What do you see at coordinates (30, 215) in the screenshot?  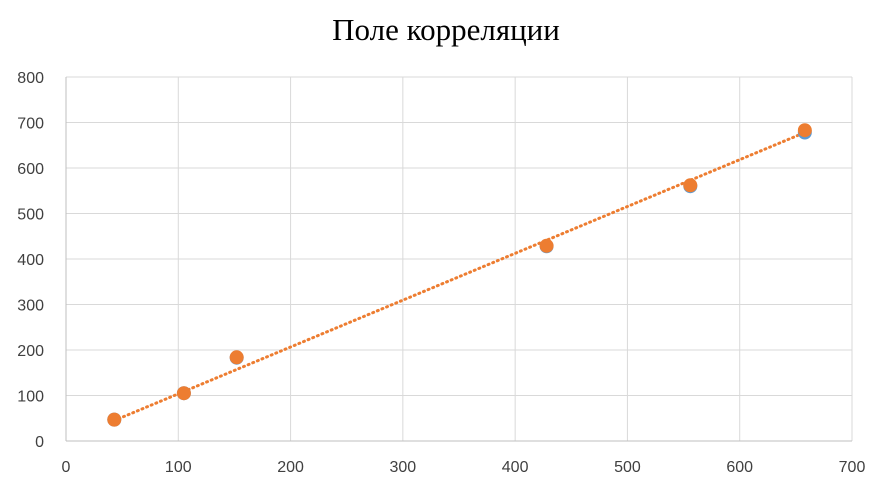 I see `y-tick-label: 500` at bounding box center [30, 215].